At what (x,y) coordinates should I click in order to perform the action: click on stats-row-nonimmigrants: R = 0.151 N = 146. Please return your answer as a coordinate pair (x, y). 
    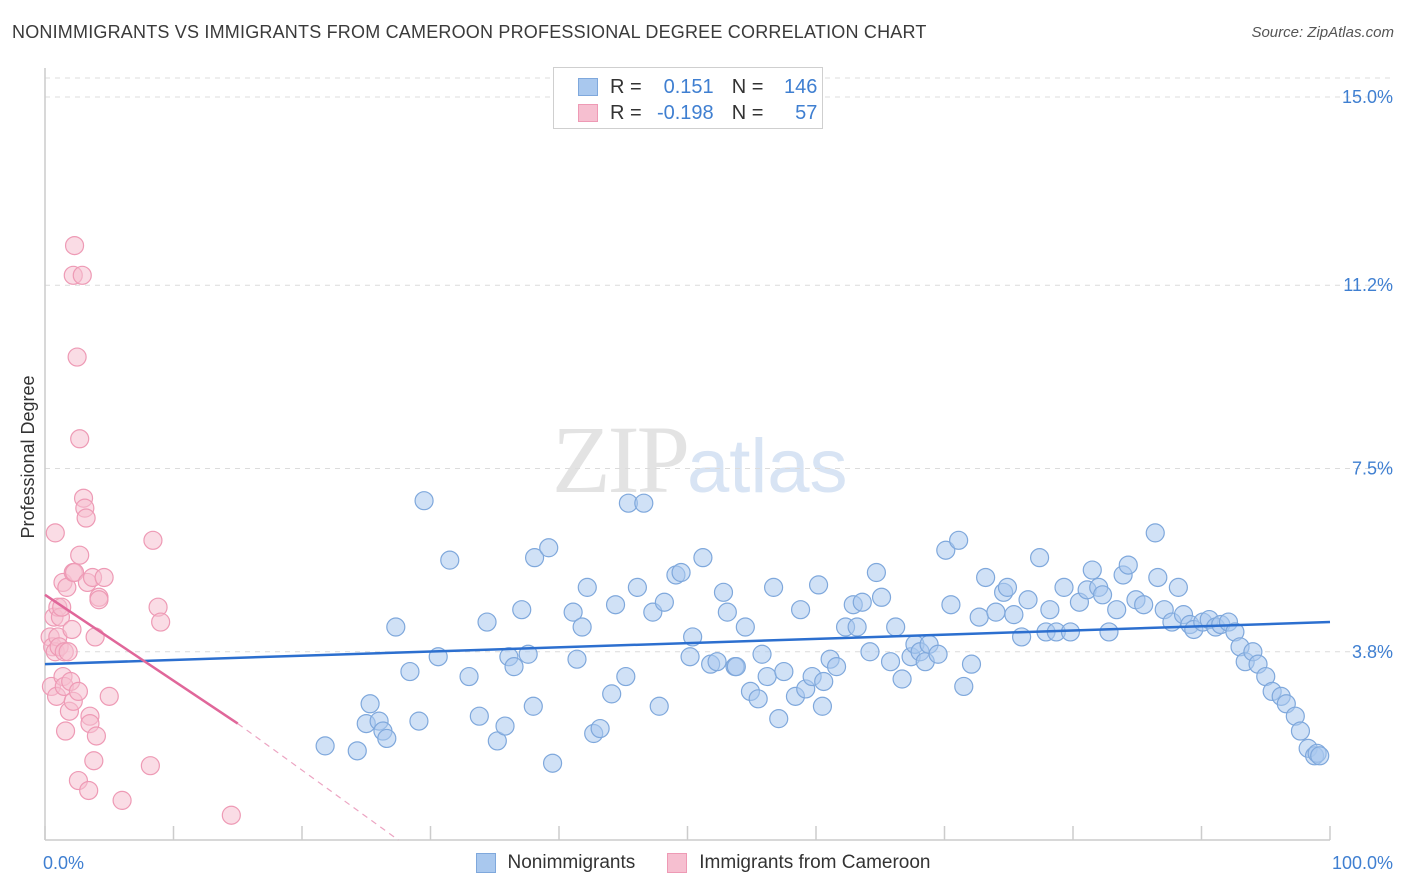
    Looking at the image, I should click on (697, 87).